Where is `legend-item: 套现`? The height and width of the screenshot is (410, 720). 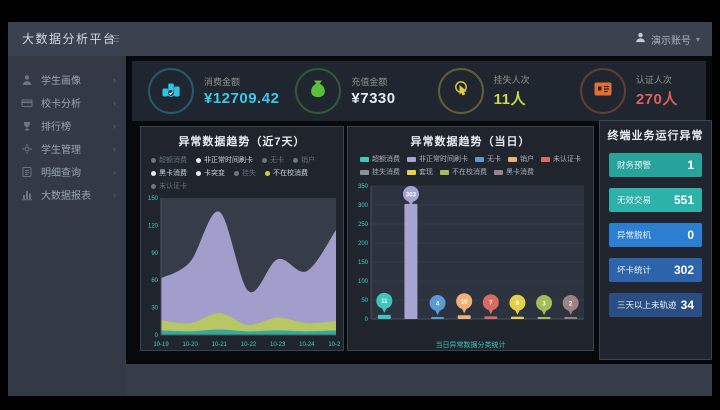 legend-item: 套现 is located at coordinates (420, 172).